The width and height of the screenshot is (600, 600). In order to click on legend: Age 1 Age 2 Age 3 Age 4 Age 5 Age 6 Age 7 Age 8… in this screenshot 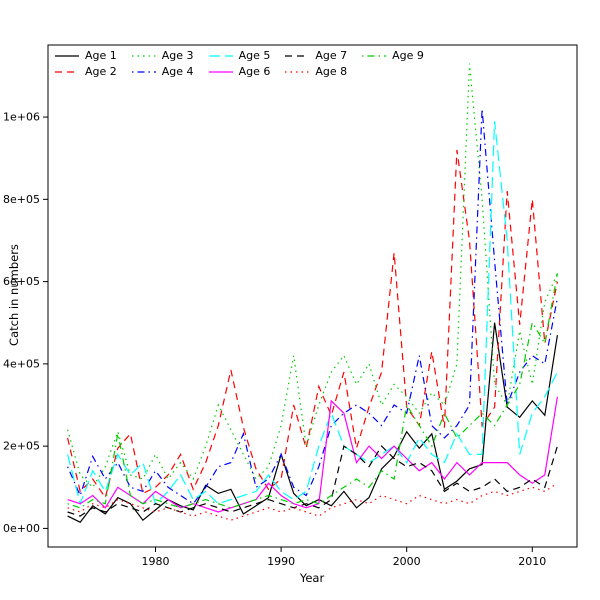, I will do `click(239, 64)`.